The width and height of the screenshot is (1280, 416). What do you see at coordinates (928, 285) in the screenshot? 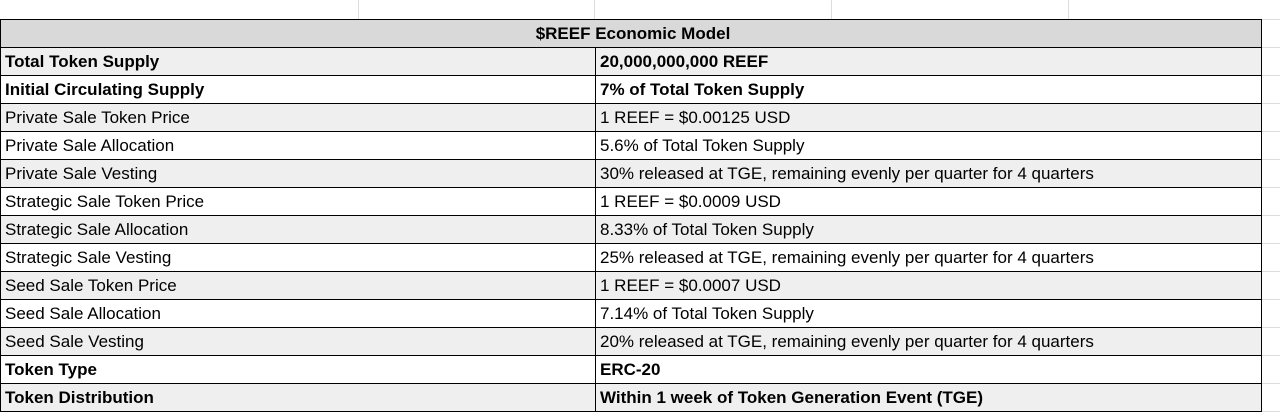
I see `row-value-cell: 1 REEF = $0.0007 USD` at bounding box center [928, 285].